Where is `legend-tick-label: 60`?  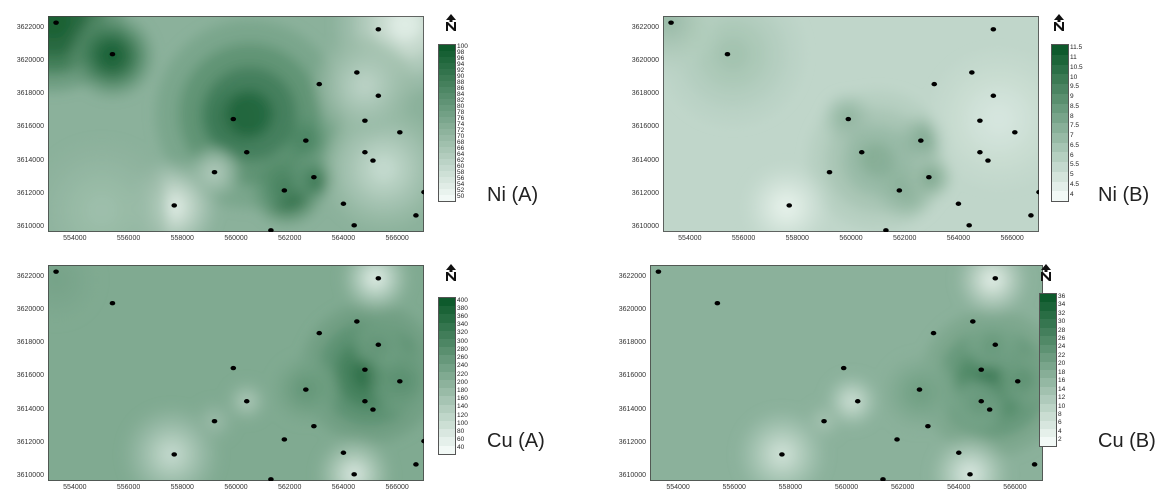 legend-tick-label: 60 is located at coordinates (461, 440).